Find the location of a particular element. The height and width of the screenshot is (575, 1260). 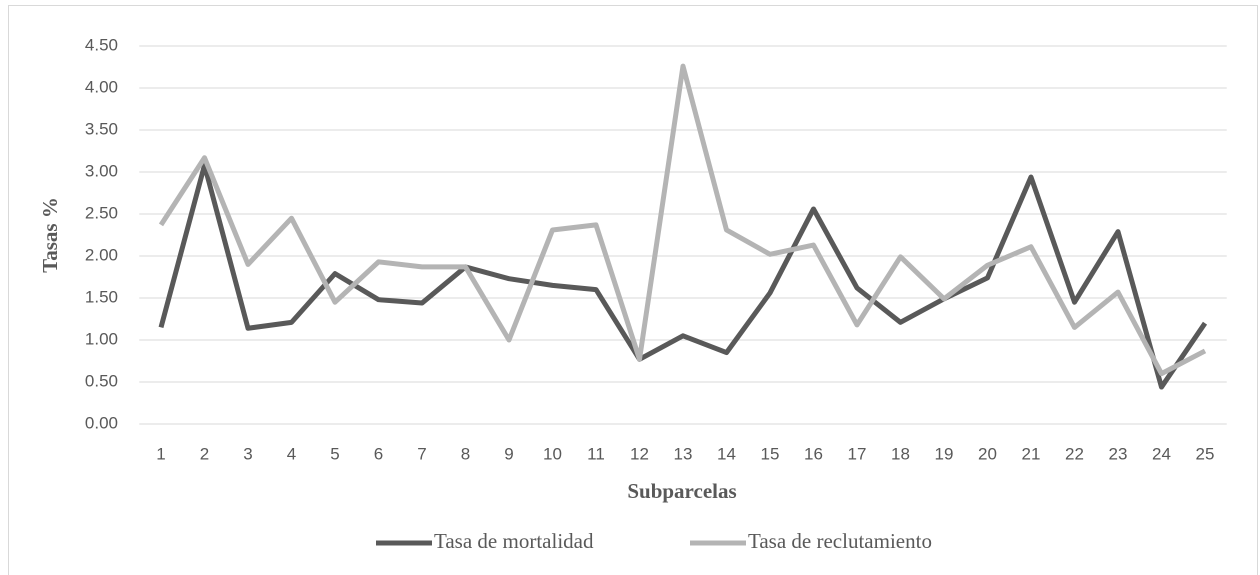

x-tick-label: 1 is located at coordinates (160, 453).